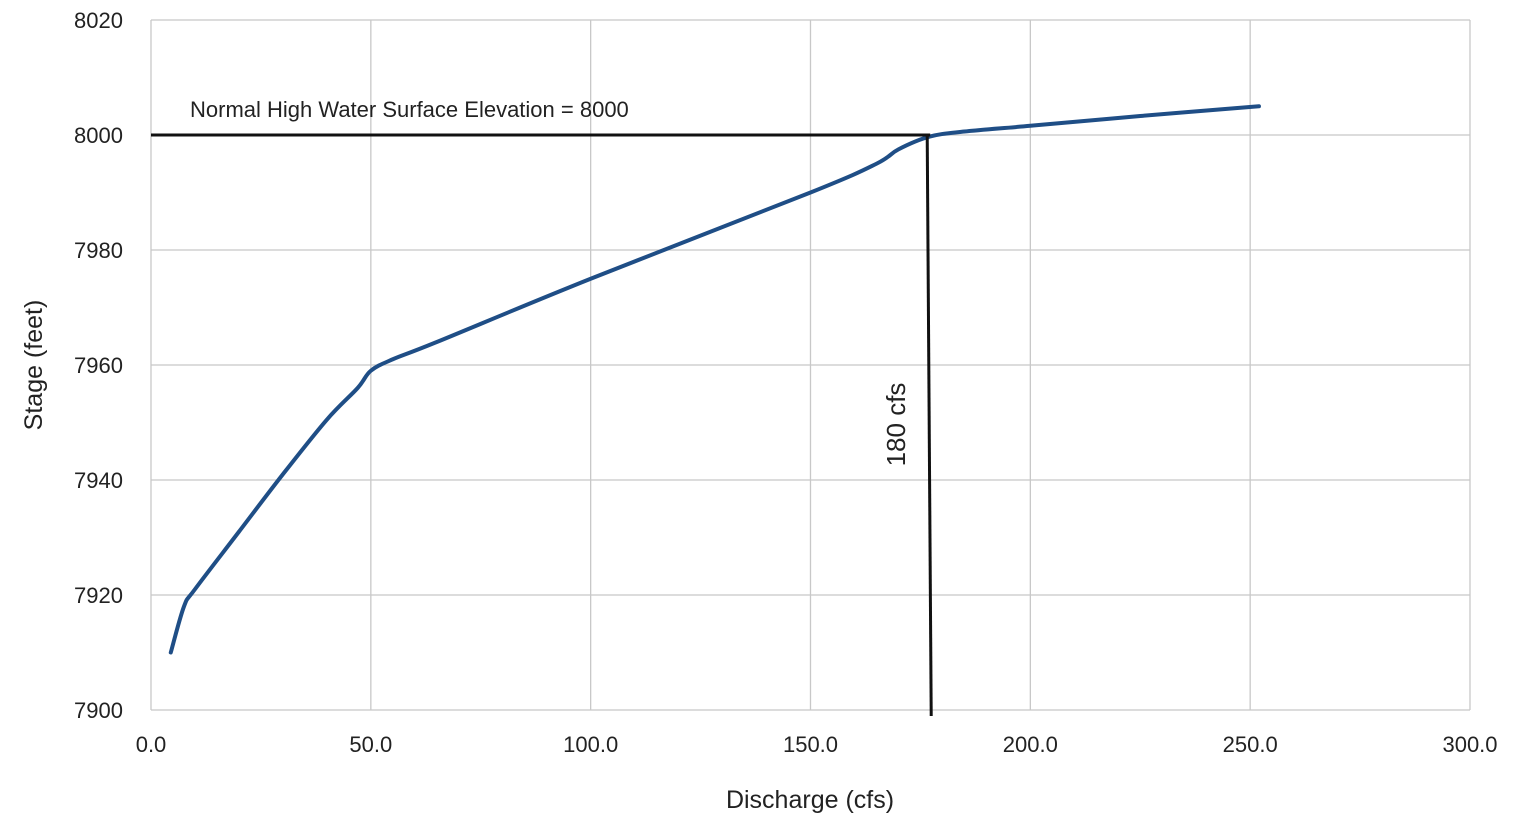 The width and height of the screenshot is (1518, 820). What do you see at coordinates (590, 744) in the screenshot?
I see `x-tick-label: 100.0` at bounding box center [590, 744].